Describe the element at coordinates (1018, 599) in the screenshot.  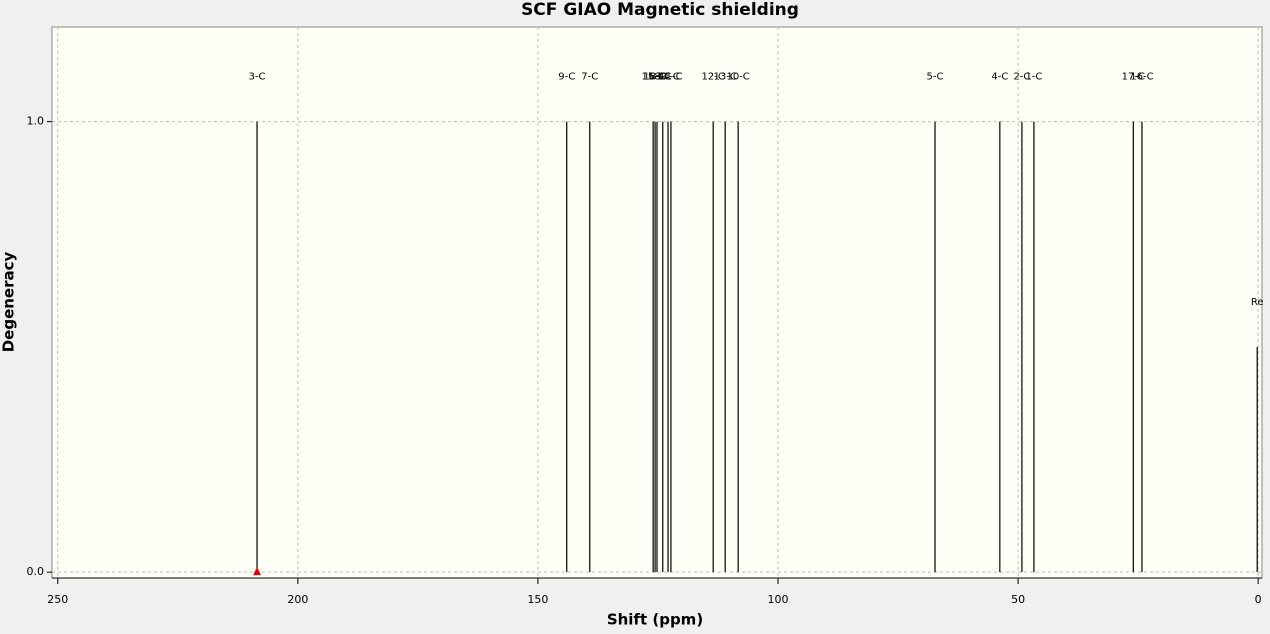
I see `x-tick-label: 50` at that location.